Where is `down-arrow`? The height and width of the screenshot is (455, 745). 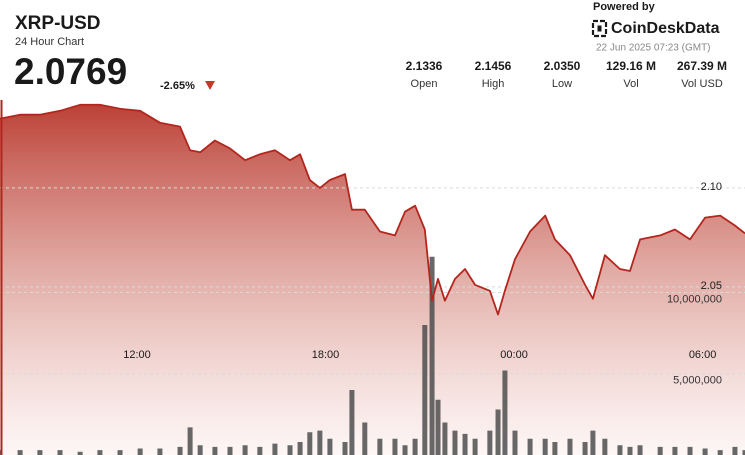 down-arrow is located at coordinates (210, 85).